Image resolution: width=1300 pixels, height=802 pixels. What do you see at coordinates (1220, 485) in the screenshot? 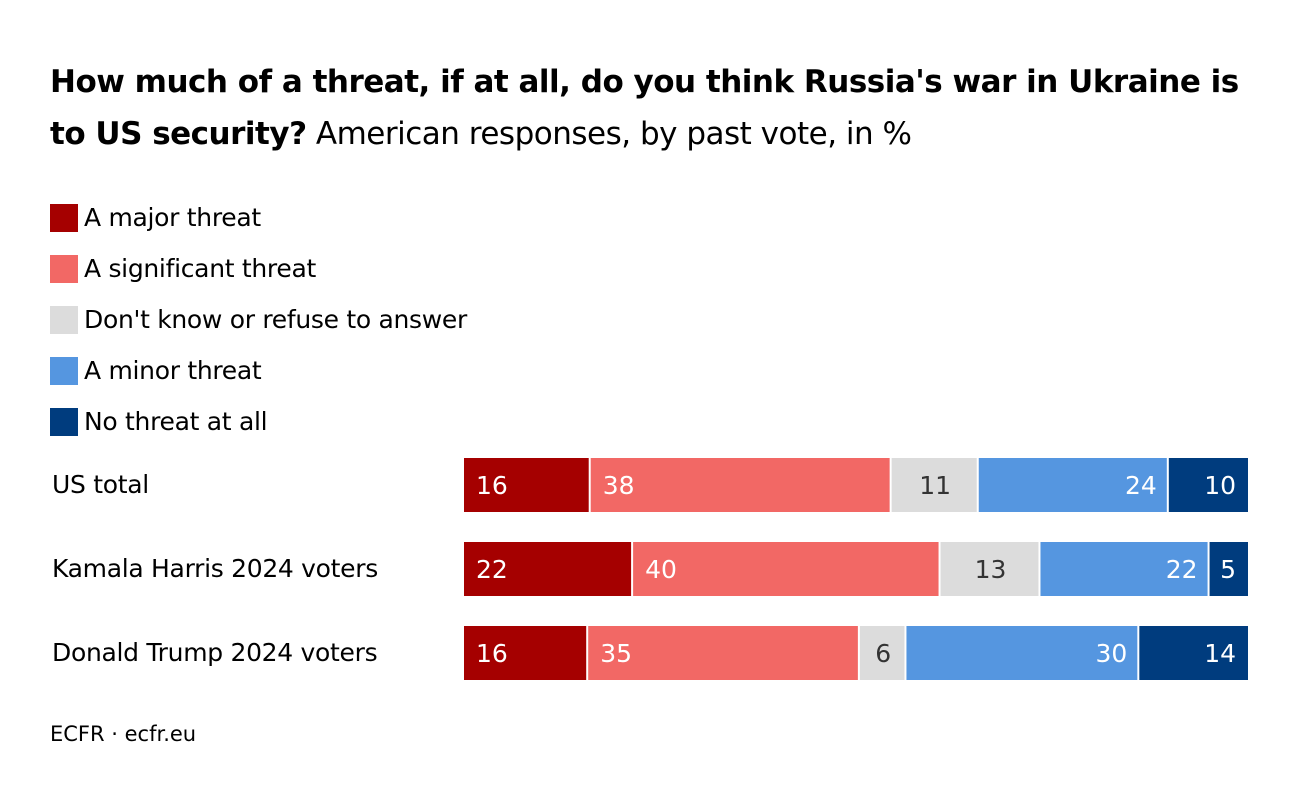
I see `data-label: 10` at bounding box center [1220, 485].